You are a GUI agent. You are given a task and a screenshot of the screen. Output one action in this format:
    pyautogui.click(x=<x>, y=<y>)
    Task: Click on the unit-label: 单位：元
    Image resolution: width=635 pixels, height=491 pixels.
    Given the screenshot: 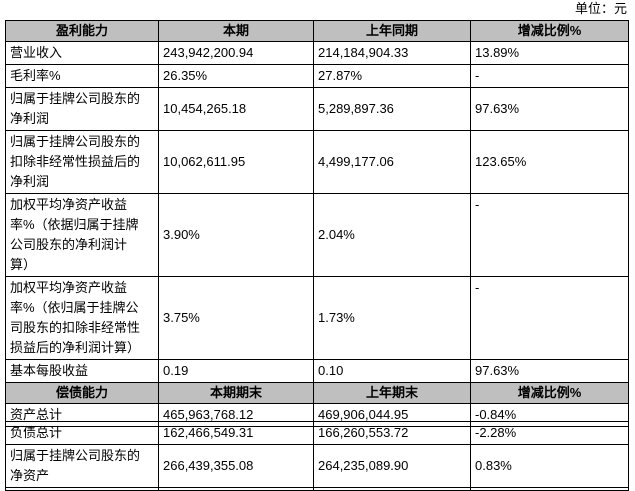 What is the action you would take?
    pyautogui.click(x=600, y=8)
    